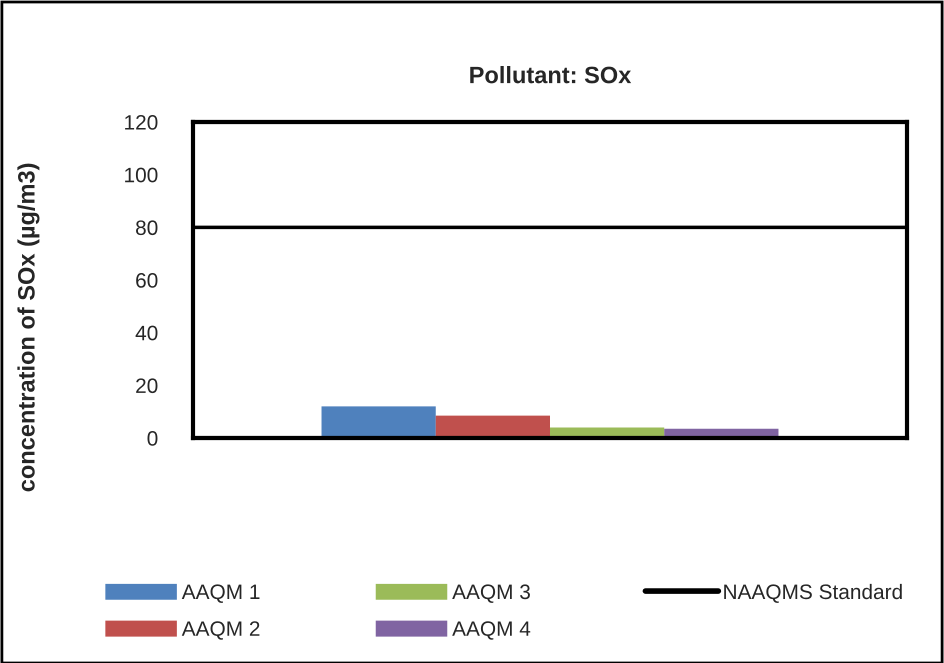 Image resolution: width=944 pixels, height=663 pixels. Describe the element at coordinates (153, 438) in the screenshot. I see `y-tick-label: 0` at that location.